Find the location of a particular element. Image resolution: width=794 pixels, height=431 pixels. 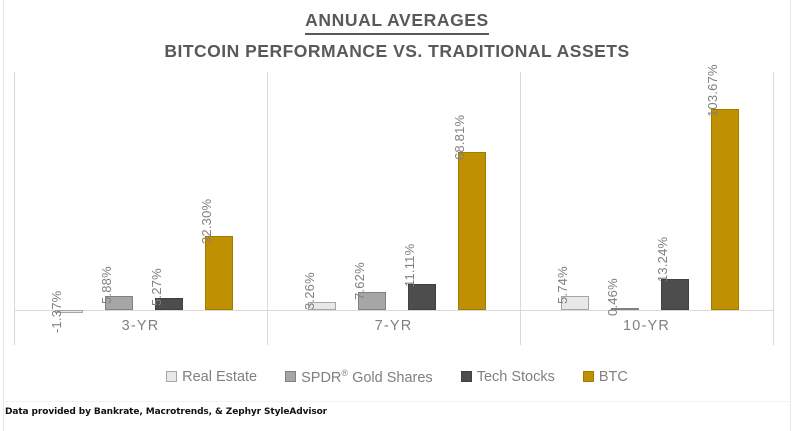

legend-swatch-icon-gold is located at coordinates (291, 377).